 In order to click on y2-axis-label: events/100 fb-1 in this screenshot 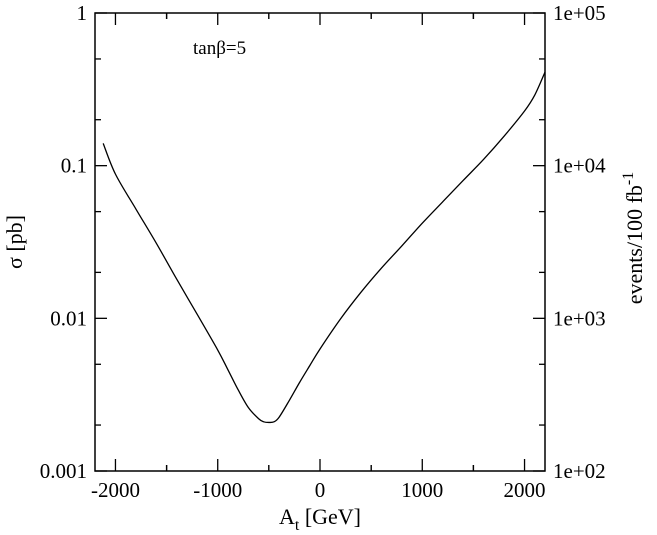, I will do `click(633, 238)`.